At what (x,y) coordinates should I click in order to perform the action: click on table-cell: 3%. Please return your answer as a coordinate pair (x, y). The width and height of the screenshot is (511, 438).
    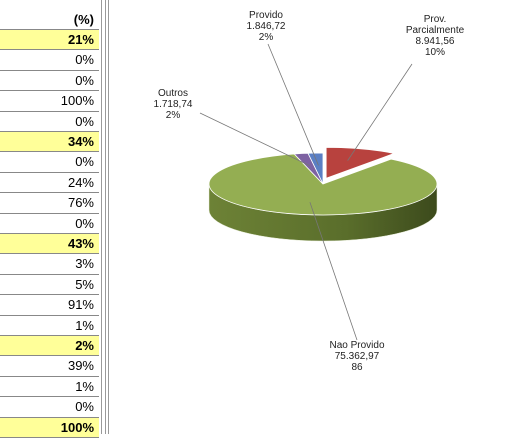
    Looking at the image, I should click on (49, 264).